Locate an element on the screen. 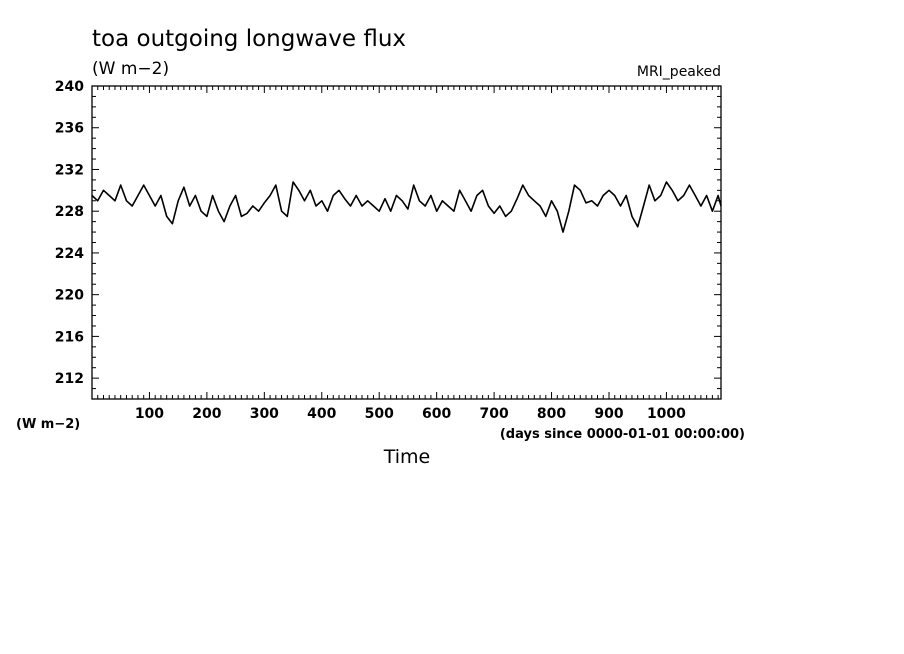  x-tick-label: 600 is located at coordinates (436, 414).